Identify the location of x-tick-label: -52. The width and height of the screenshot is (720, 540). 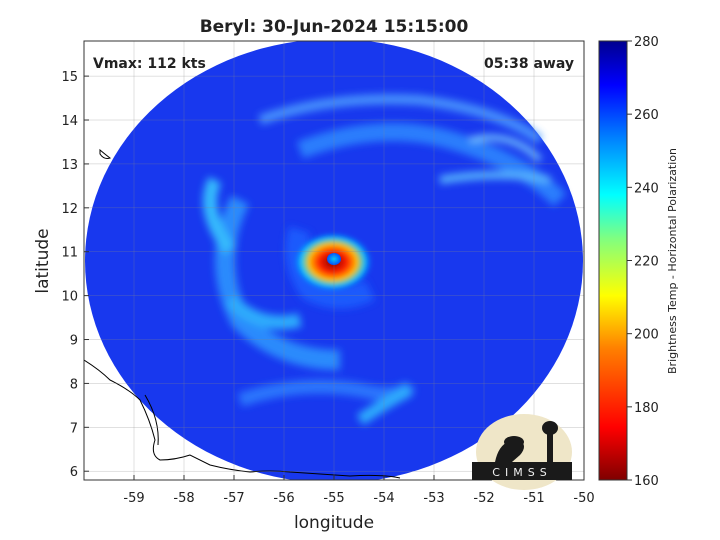
(483, 498).